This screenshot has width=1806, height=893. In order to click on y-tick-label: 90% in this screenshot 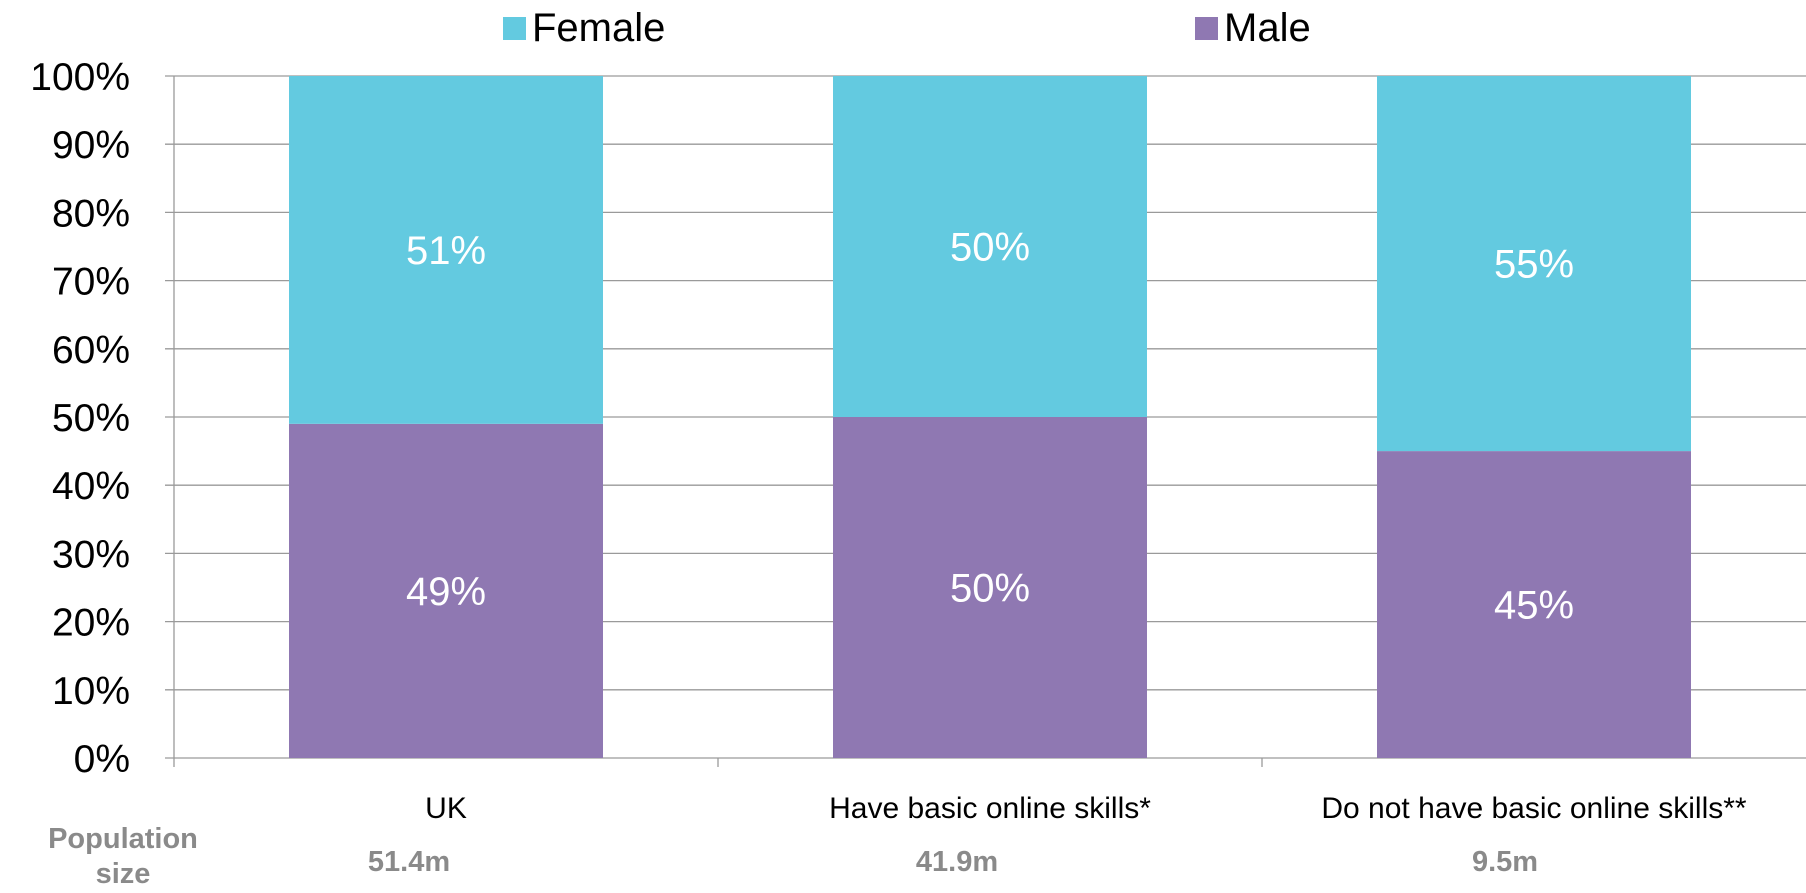, I will do `click(91, 145)`.